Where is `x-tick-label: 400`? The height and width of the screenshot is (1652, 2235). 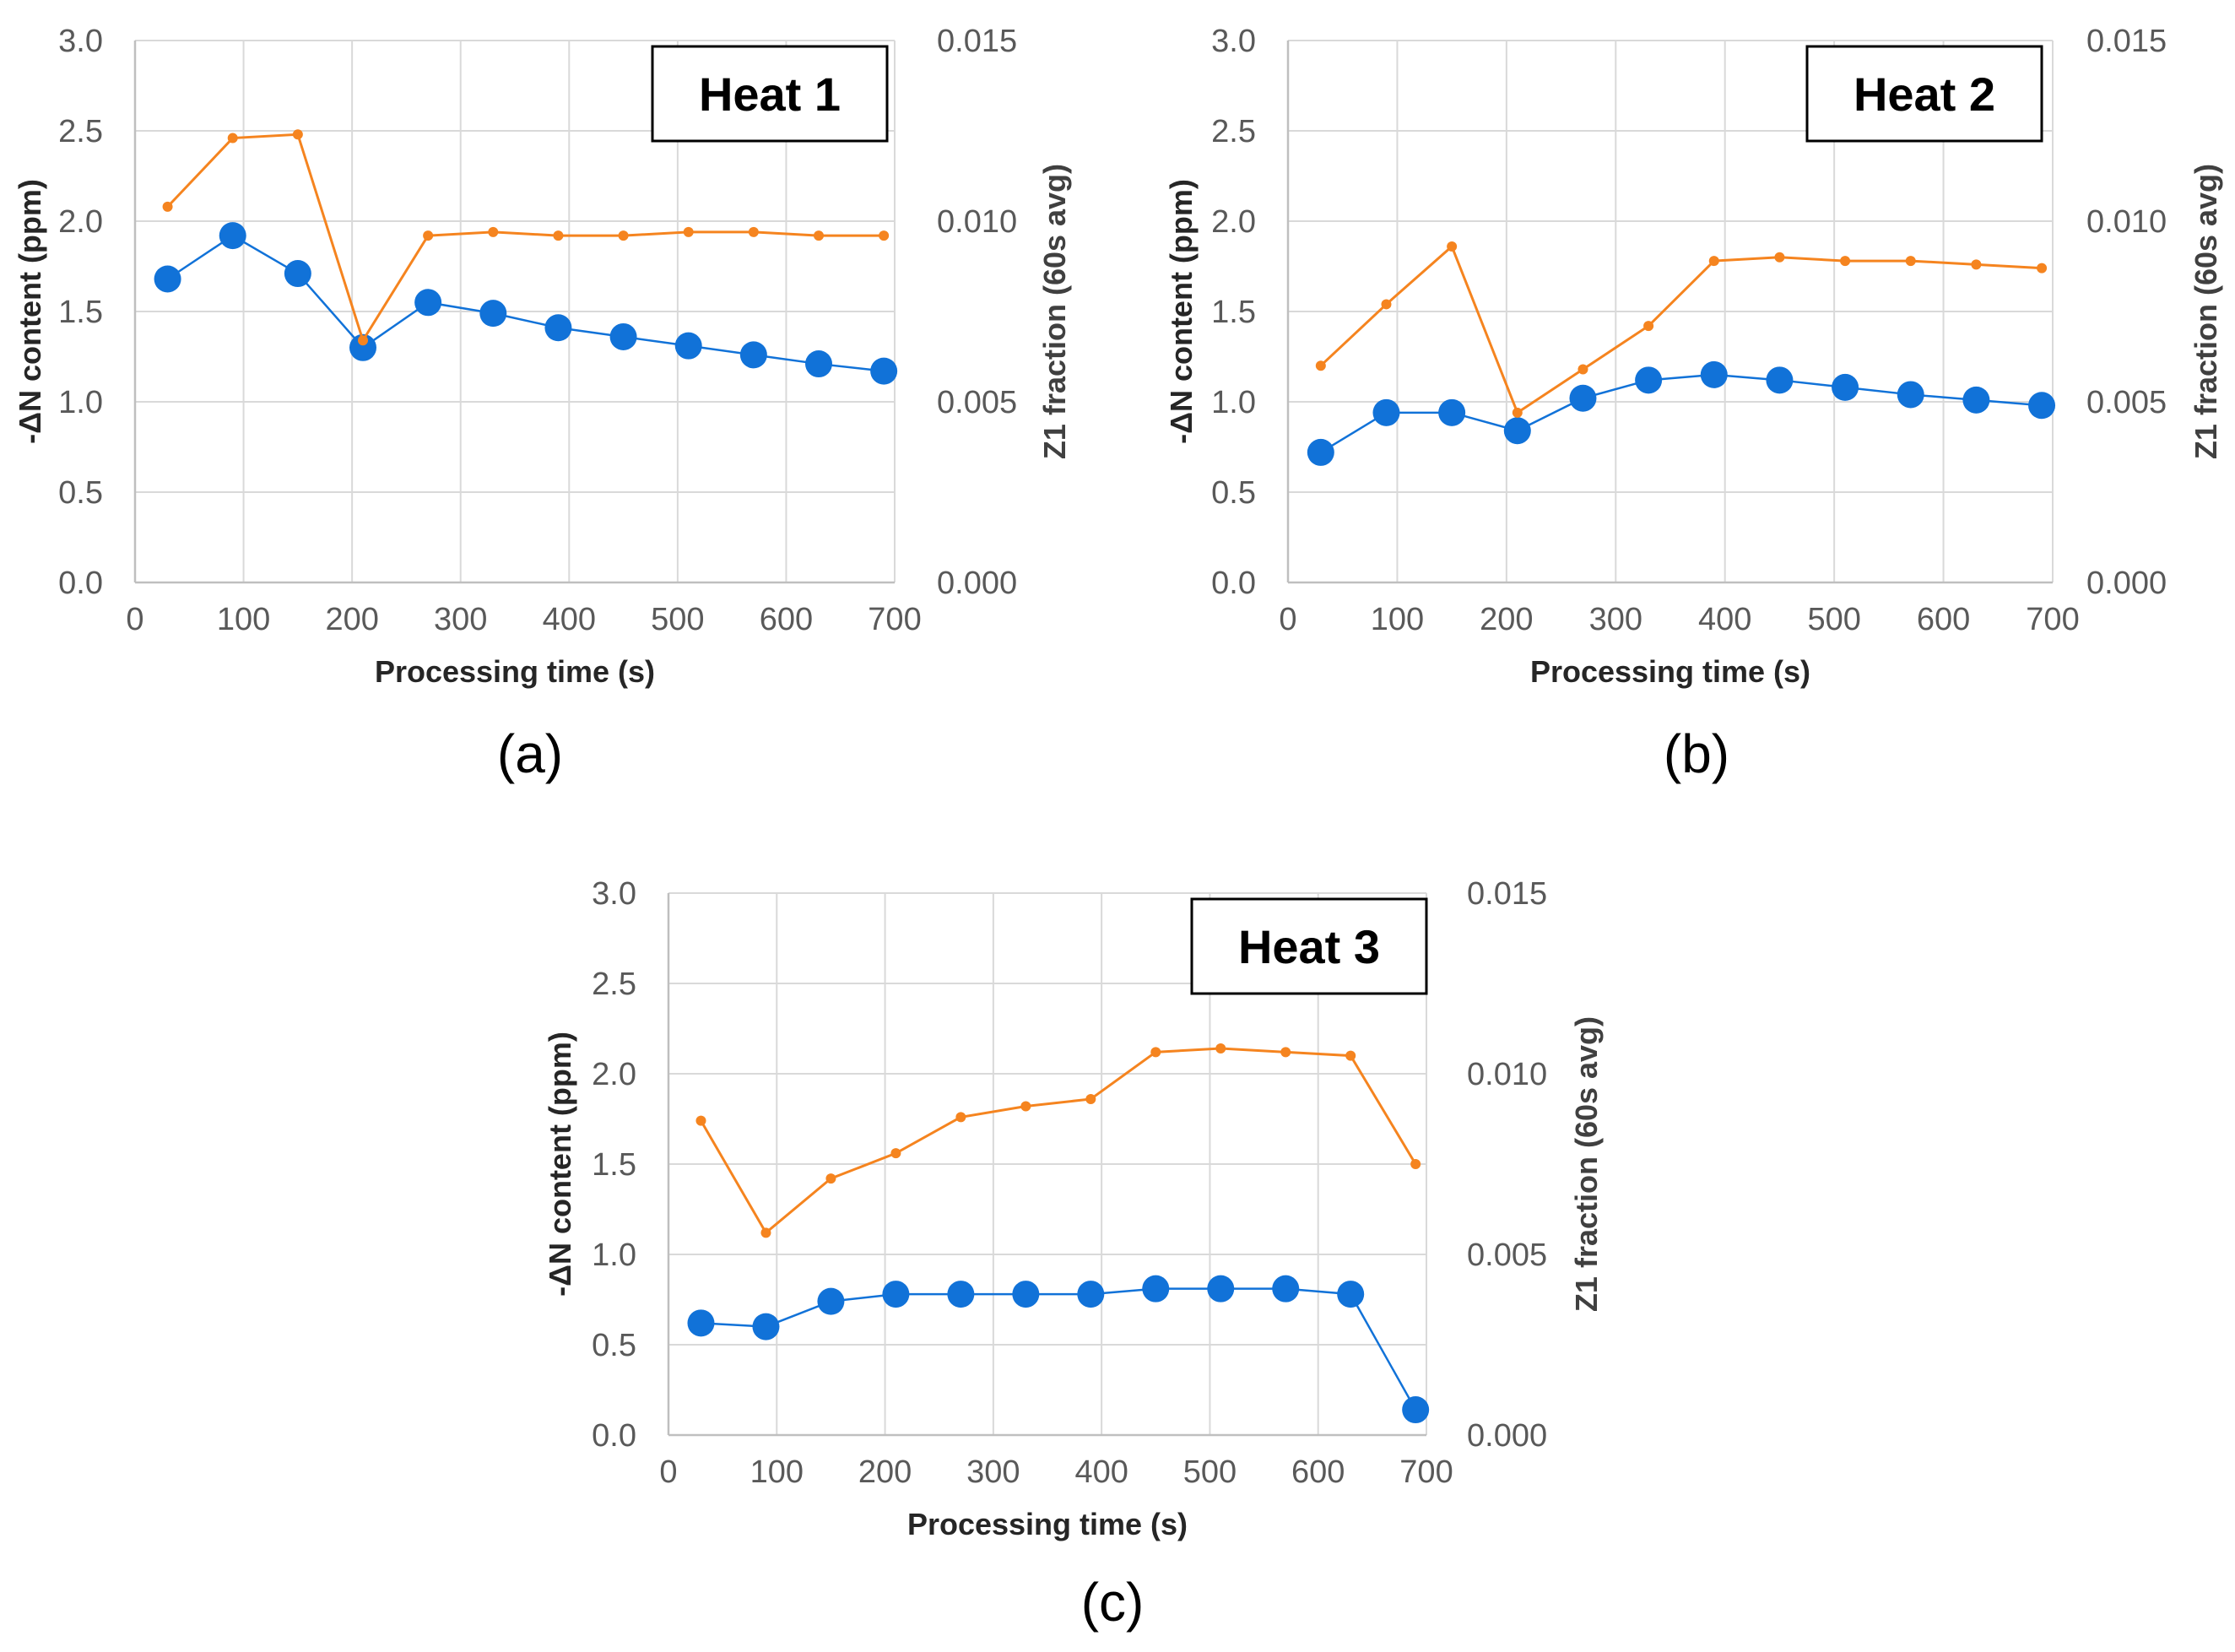 x-tick-label: 400 is located at coordinates (1101, 1472).